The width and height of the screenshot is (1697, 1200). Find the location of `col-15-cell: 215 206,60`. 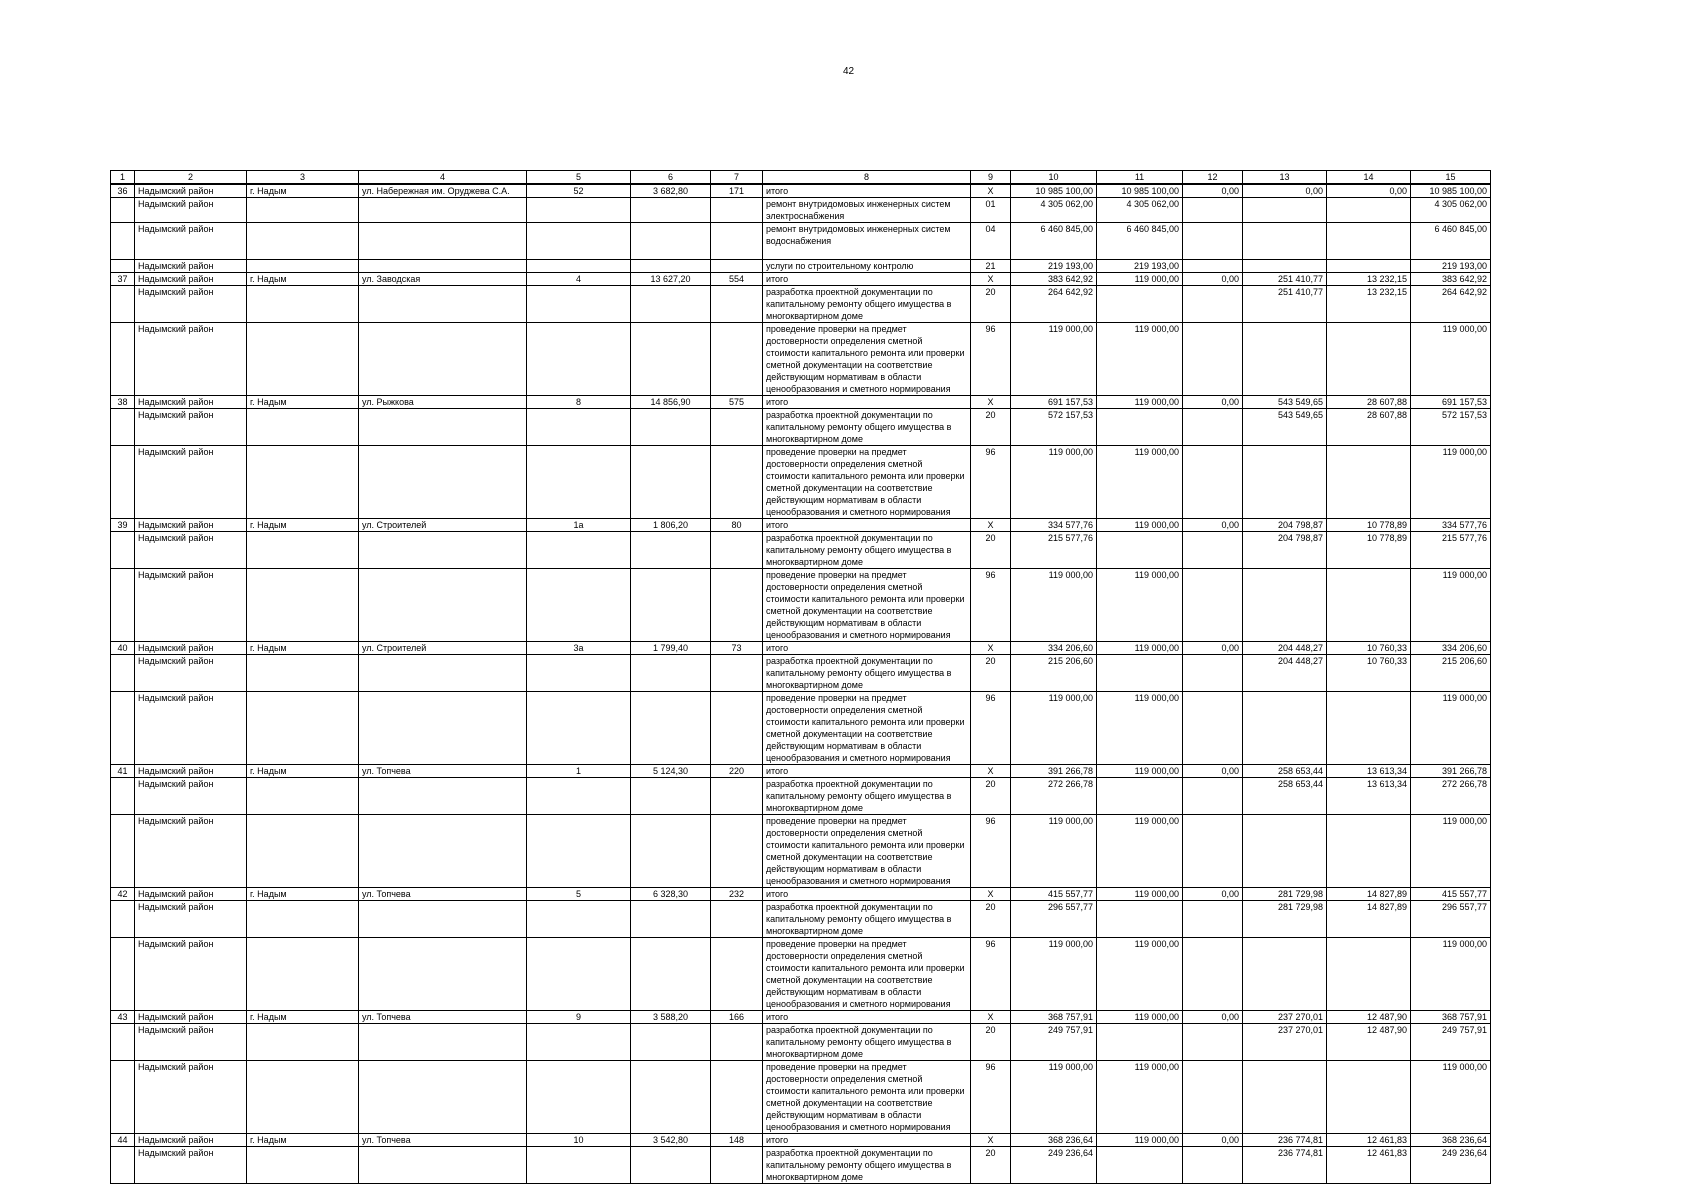

col-15-cell: 215 206,60 is located at coordinates (1450, 673).